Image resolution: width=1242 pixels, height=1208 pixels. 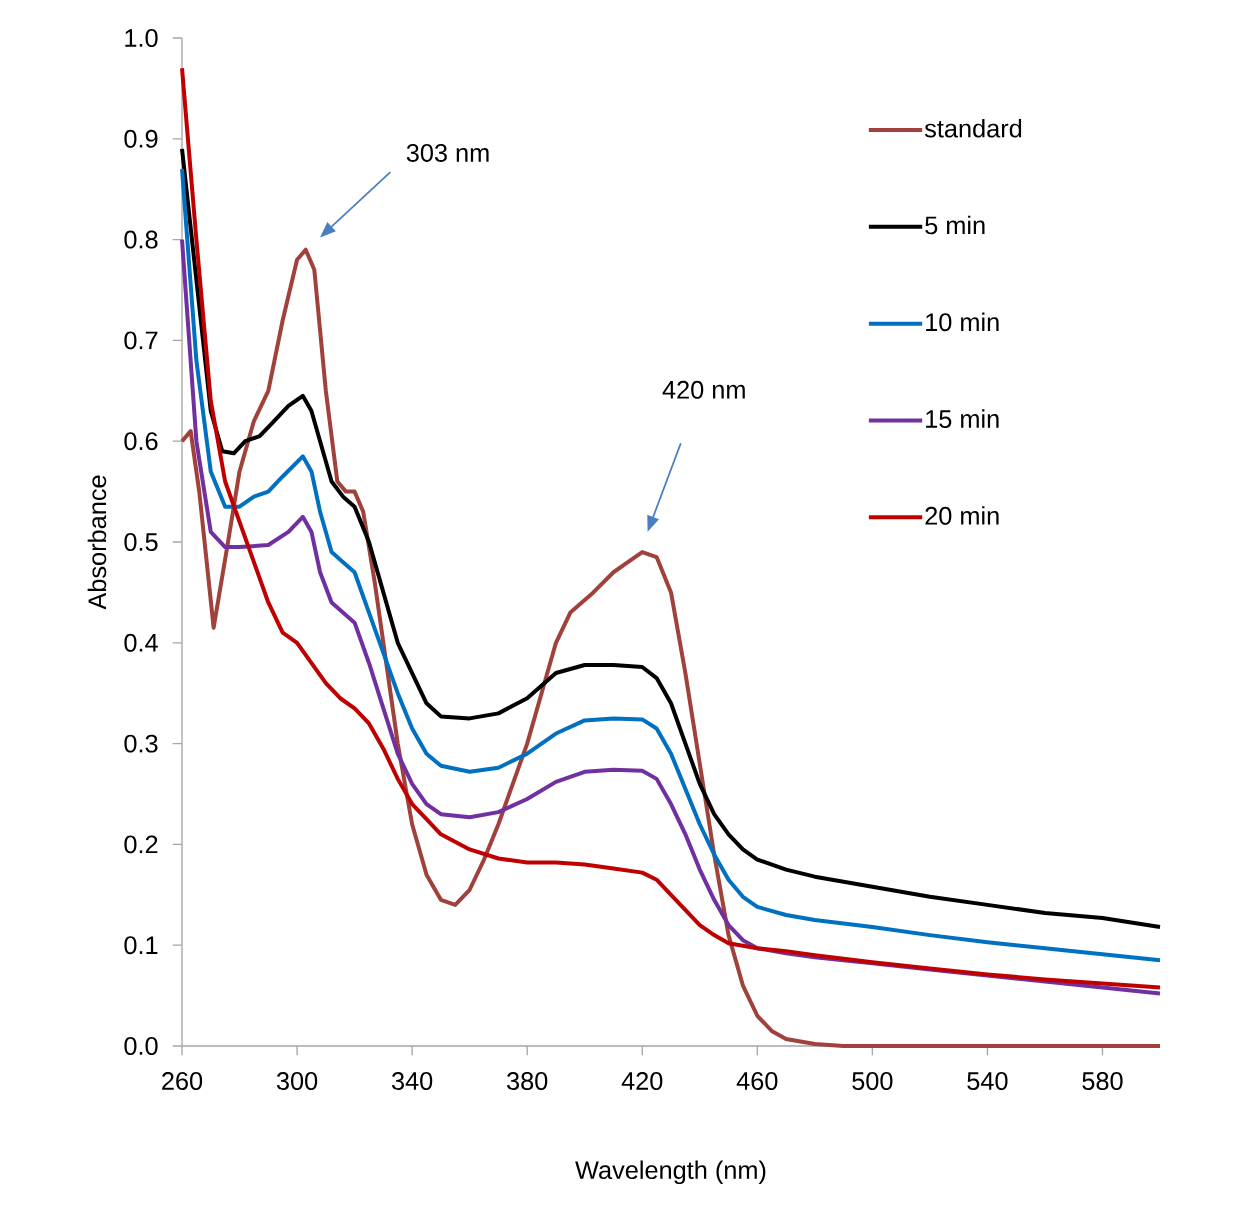 I want to click on y-tick-label: 0.5, so click(x=141, y=542).